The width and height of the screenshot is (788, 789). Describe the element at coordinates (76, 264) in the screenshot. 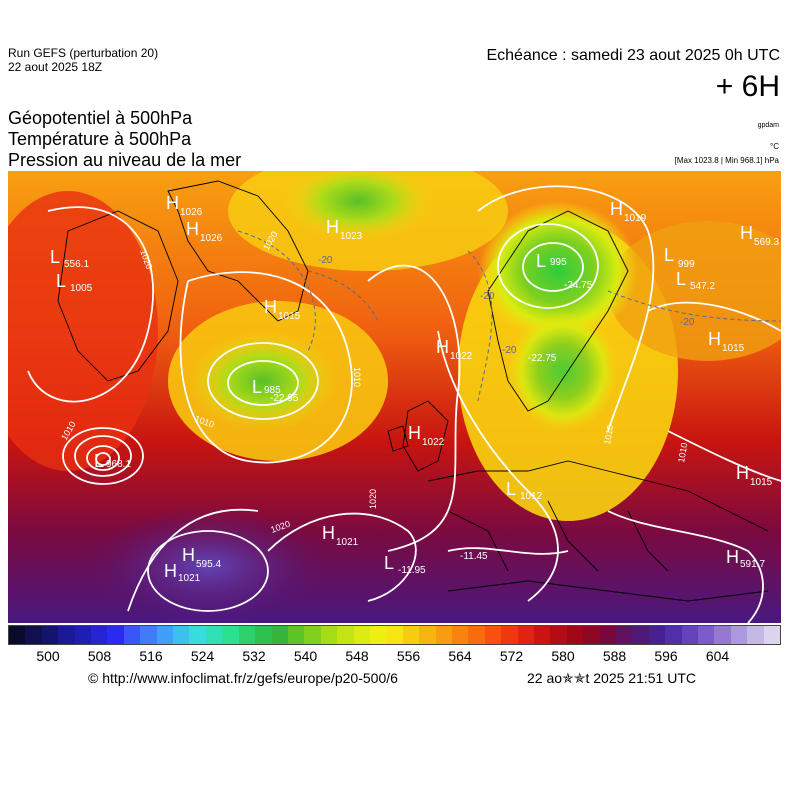

I see `center-value: 556.1` at that location.